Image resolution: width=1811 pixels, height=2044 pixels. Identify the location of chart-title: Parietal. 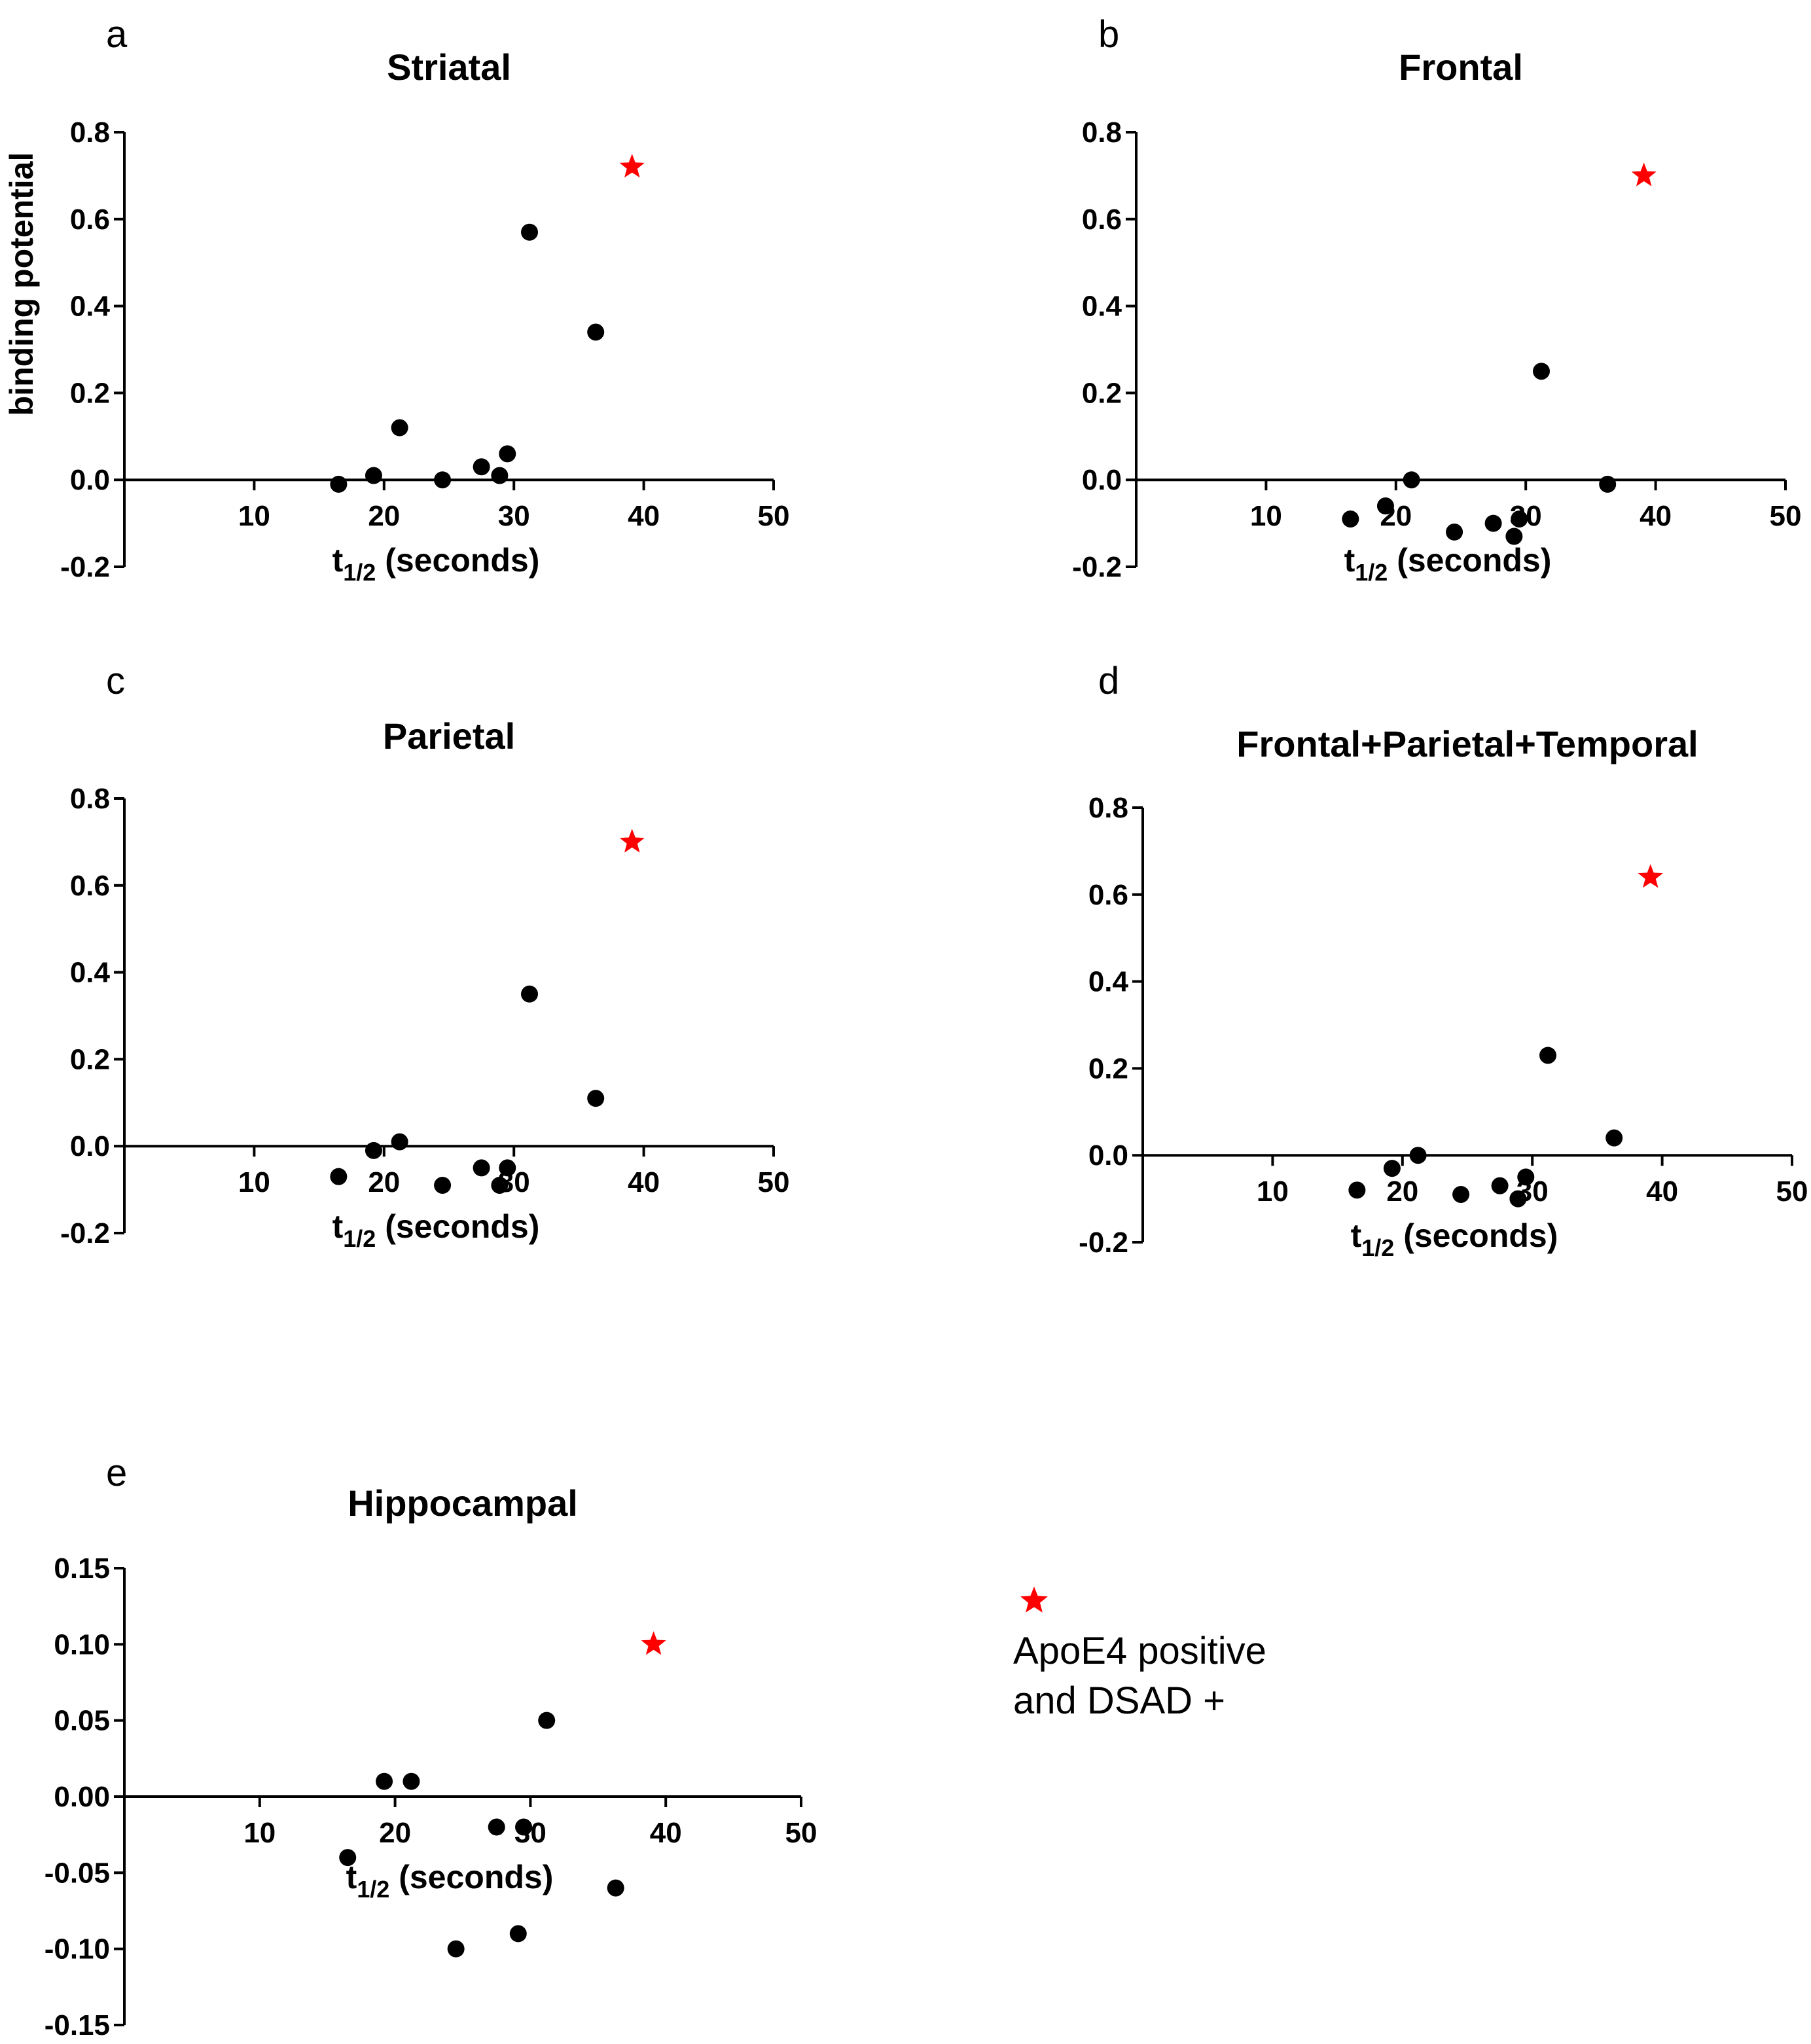
(449, 736).